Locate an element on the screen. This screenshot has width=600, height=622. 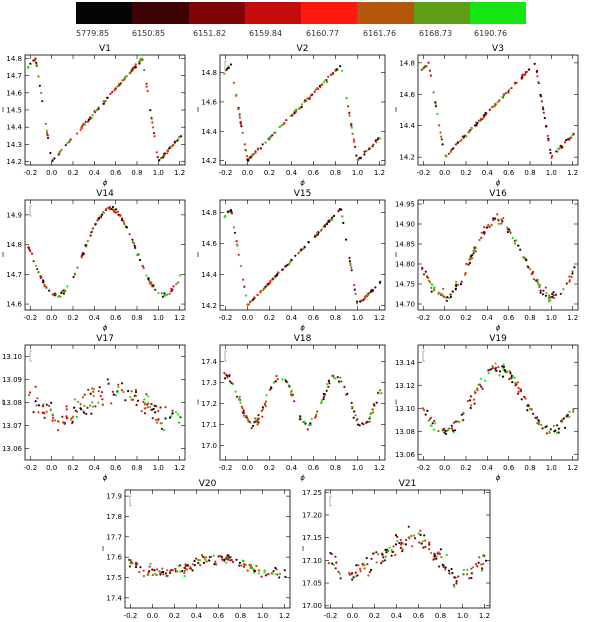
panel-title: V20 is located at coordinates (208, 484).